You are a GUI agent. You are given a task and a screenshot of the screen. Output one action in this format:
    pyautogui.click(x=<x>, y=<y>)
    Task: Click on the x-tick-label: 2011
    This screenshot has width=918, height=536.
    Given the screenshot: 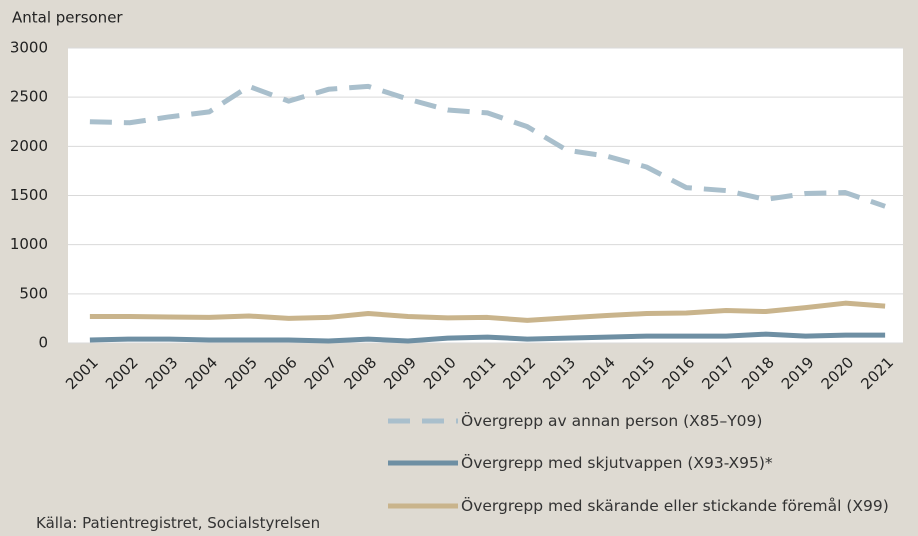 What is the action you would take?
    pyautogui.click(x=480, y=373)
    